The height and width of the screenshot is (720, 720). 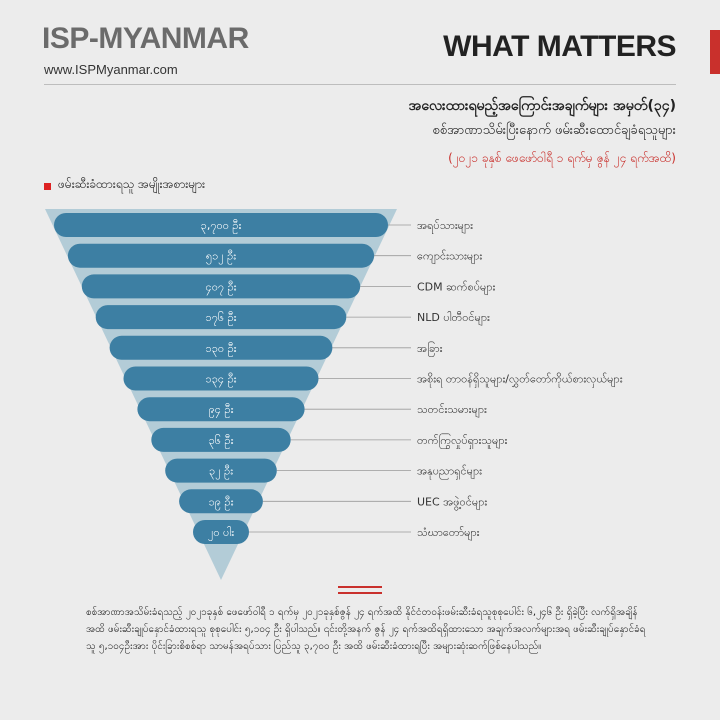 What do you see at coordinates (47, 186) in the screenshot?
I see `legend-marker` at bounding box center [47, 186].